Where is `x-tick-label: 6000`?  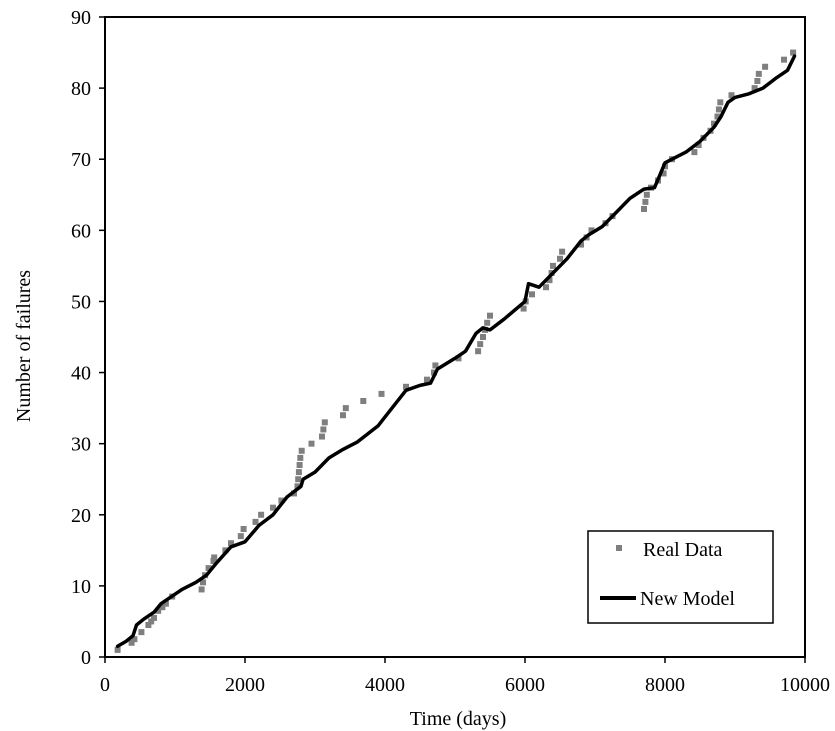
x-tick-label: 6000 is located at coordinates (525, 685).